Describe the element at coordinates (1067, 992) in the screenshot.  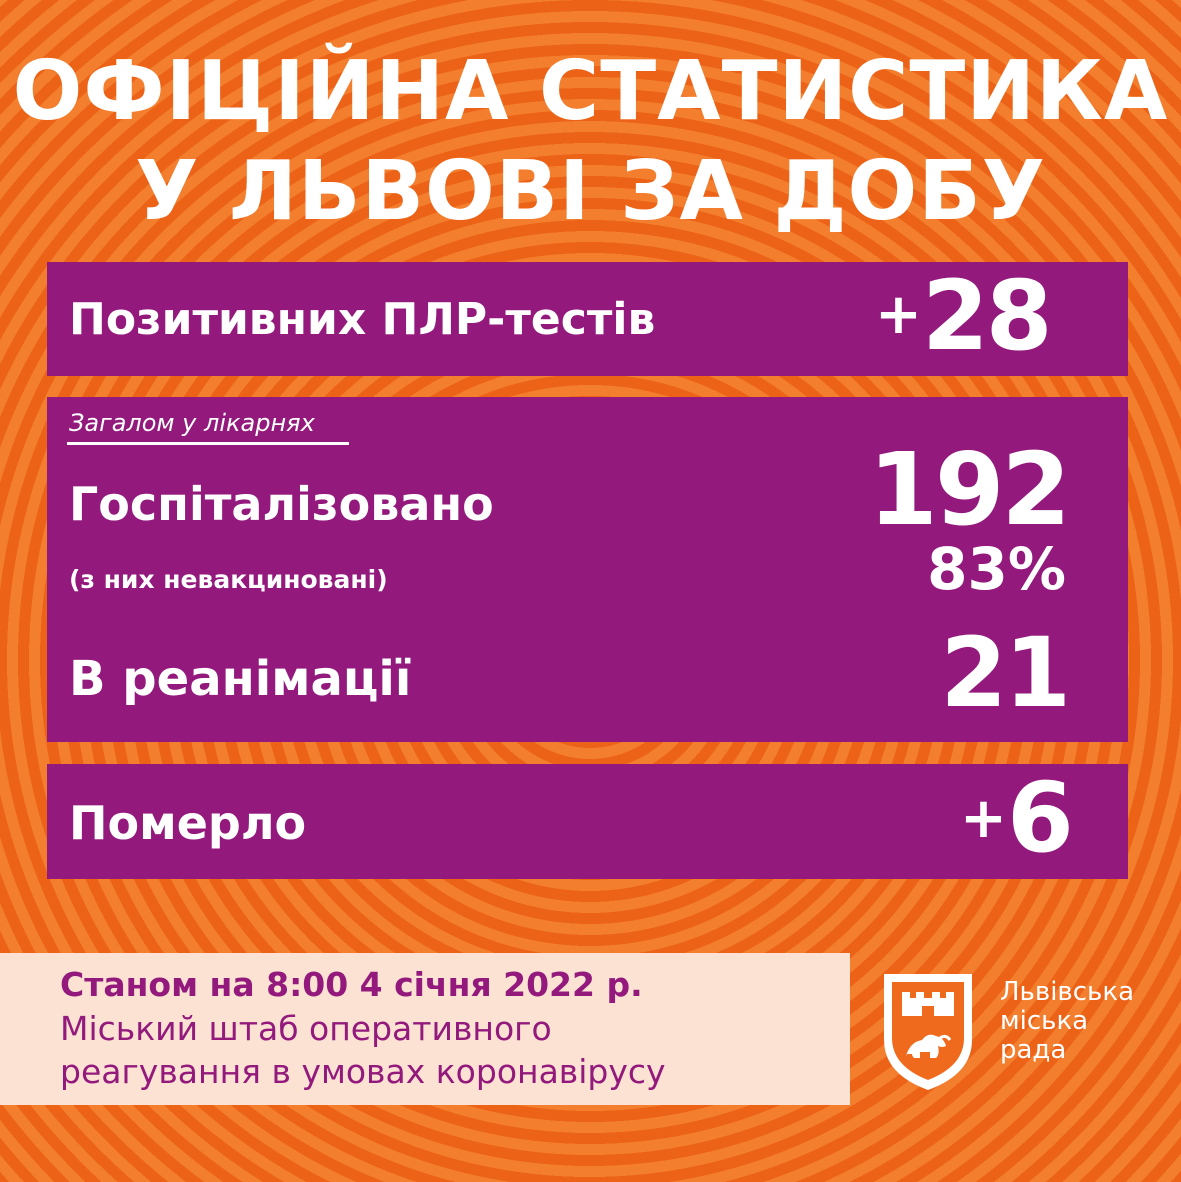
I see `org-name-line-1: Львівська` at that location.